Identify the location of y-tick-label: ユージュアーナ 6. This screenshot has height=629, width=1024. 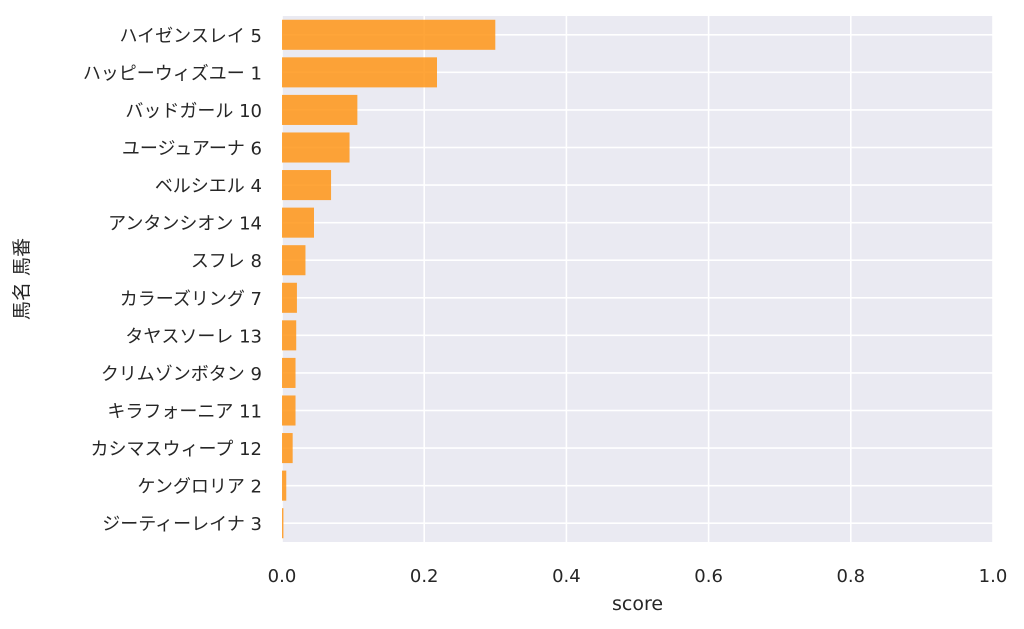
(192, 149).